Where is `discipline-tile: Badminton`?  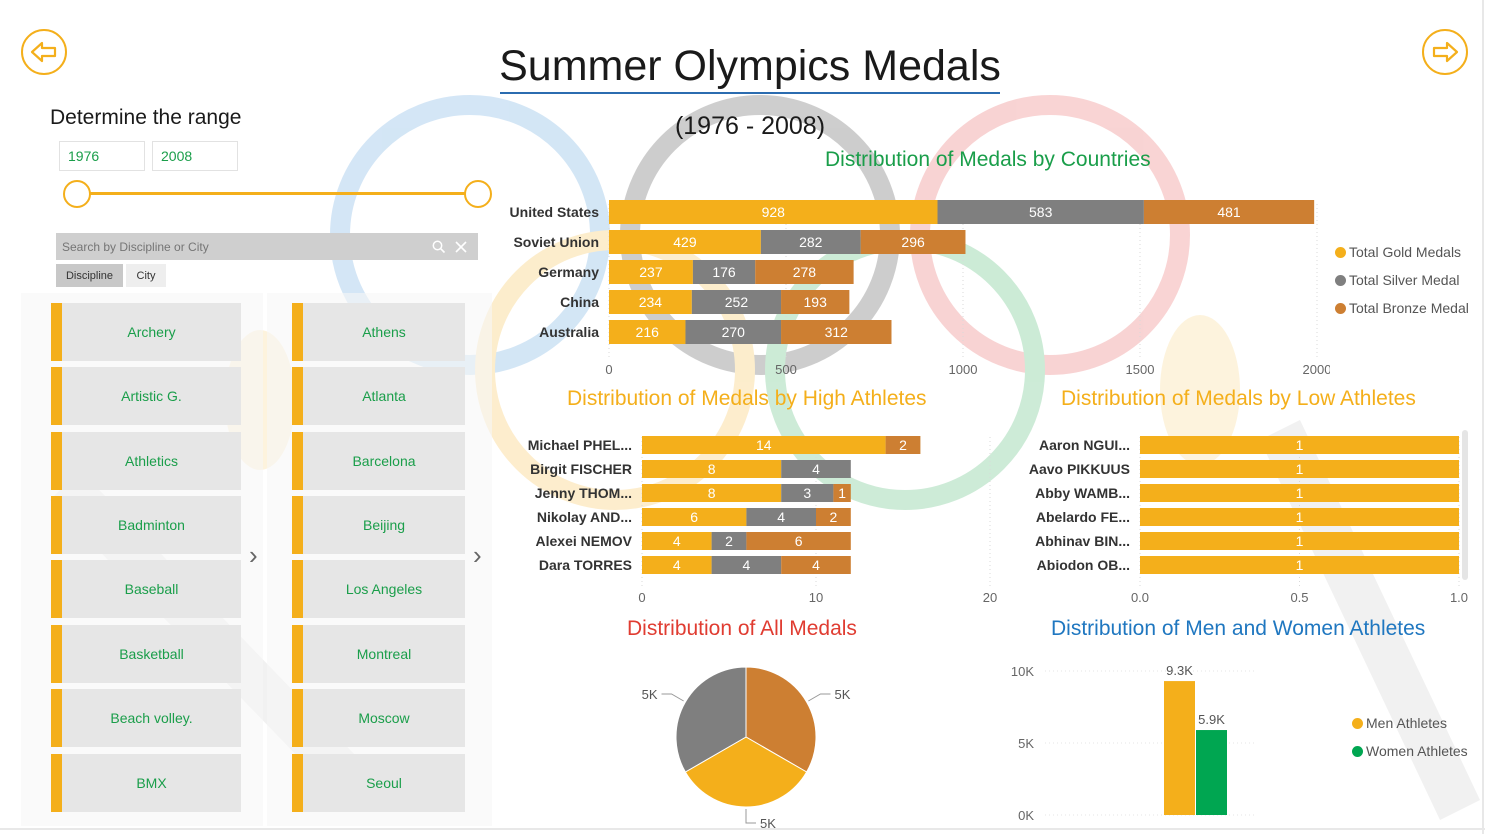 discipline-tile: Badminton is located at coordinates (146, 525).